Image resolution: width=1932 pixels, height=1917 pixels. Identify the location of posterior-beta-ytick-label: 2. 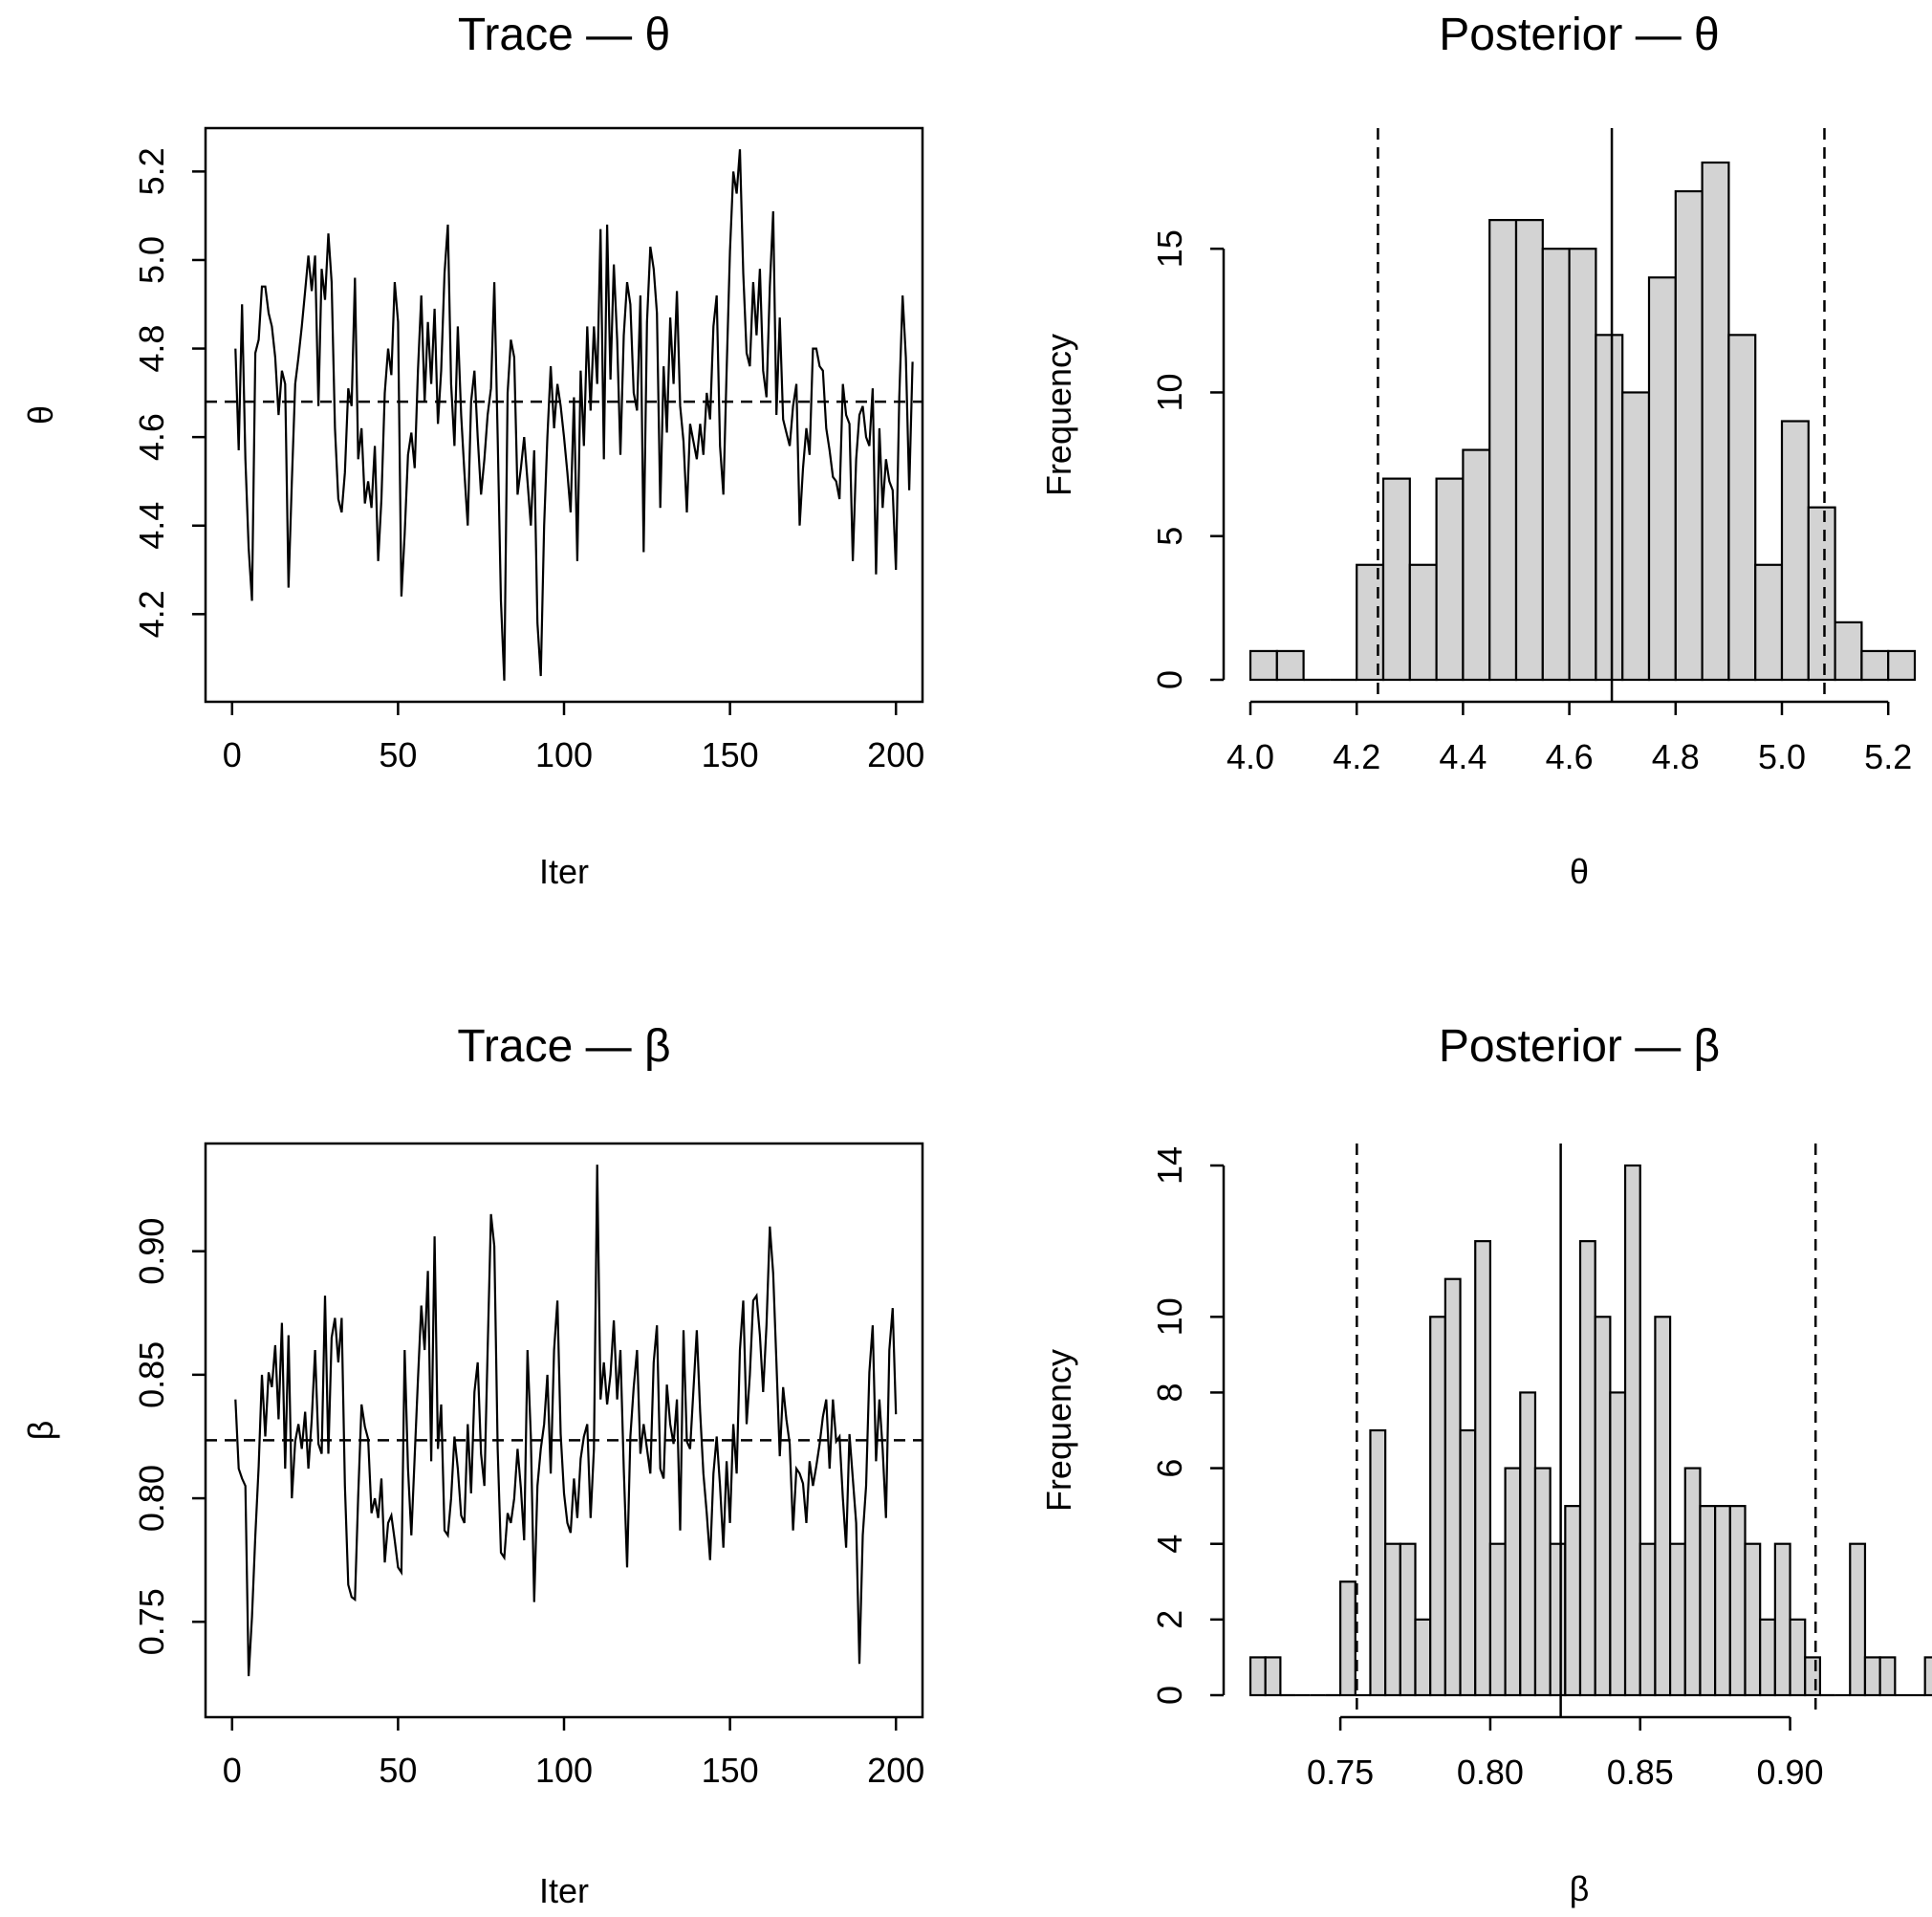
(1170, 1619).